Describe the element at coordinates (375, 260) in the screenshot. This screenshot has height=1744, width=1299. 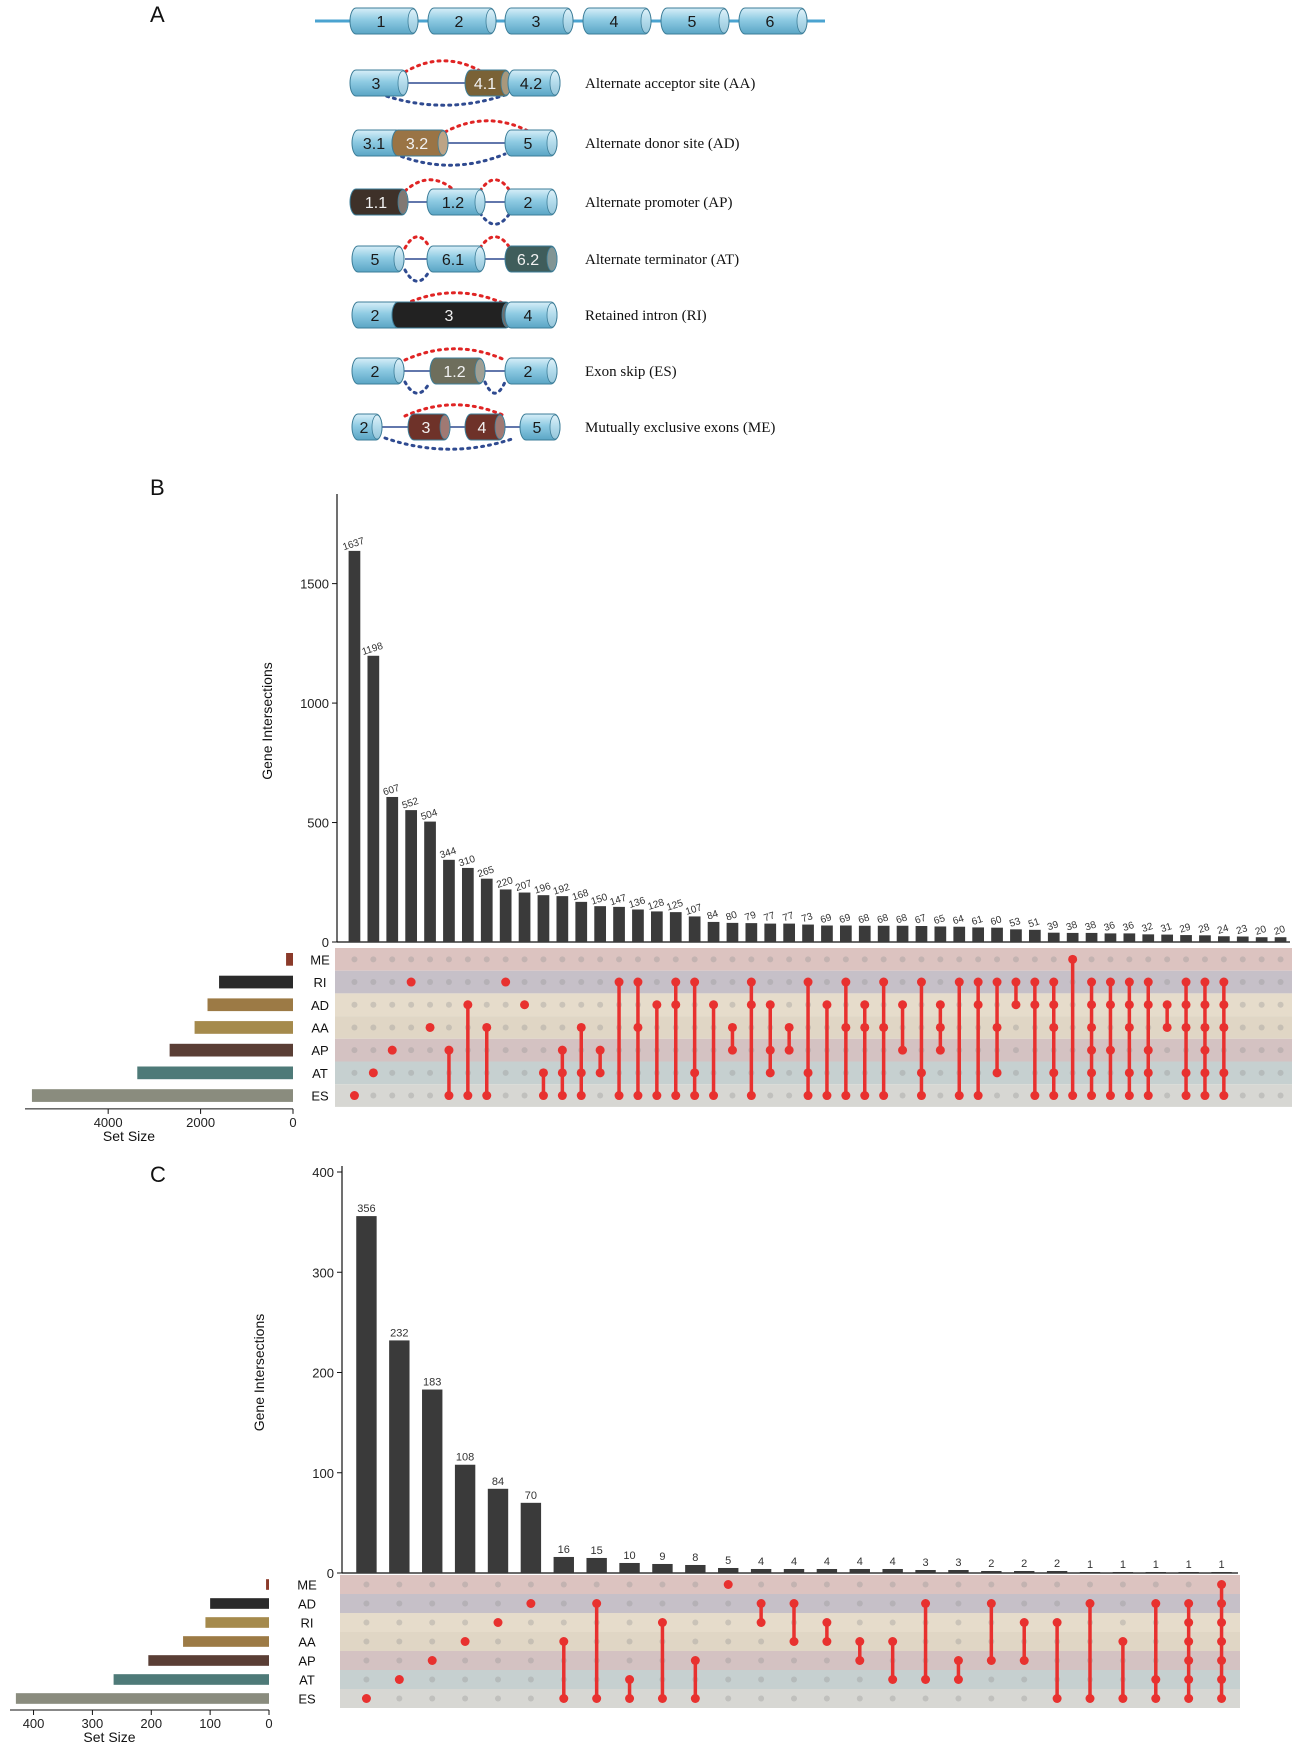
I see `svg-text: 5` at that location.